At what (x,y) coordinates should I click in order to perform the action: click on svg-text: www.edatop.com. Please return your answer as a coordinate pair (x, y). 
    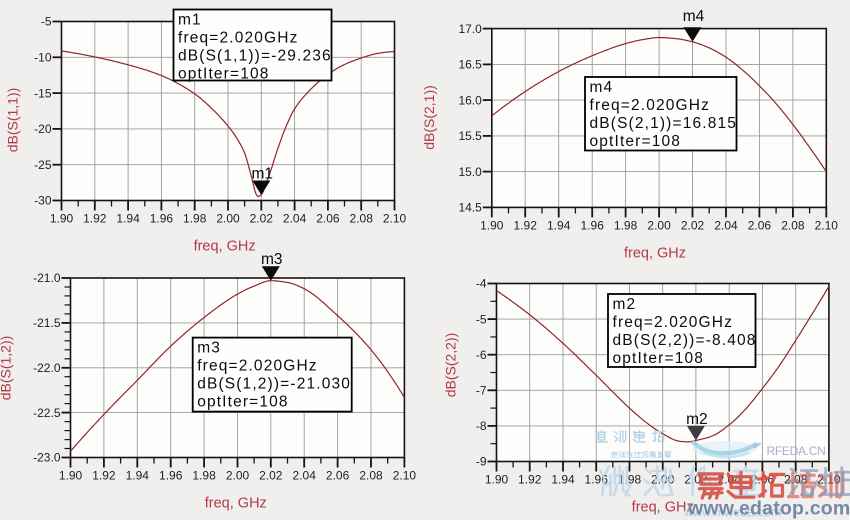
    Looking at the image, I should click on (768, 509).